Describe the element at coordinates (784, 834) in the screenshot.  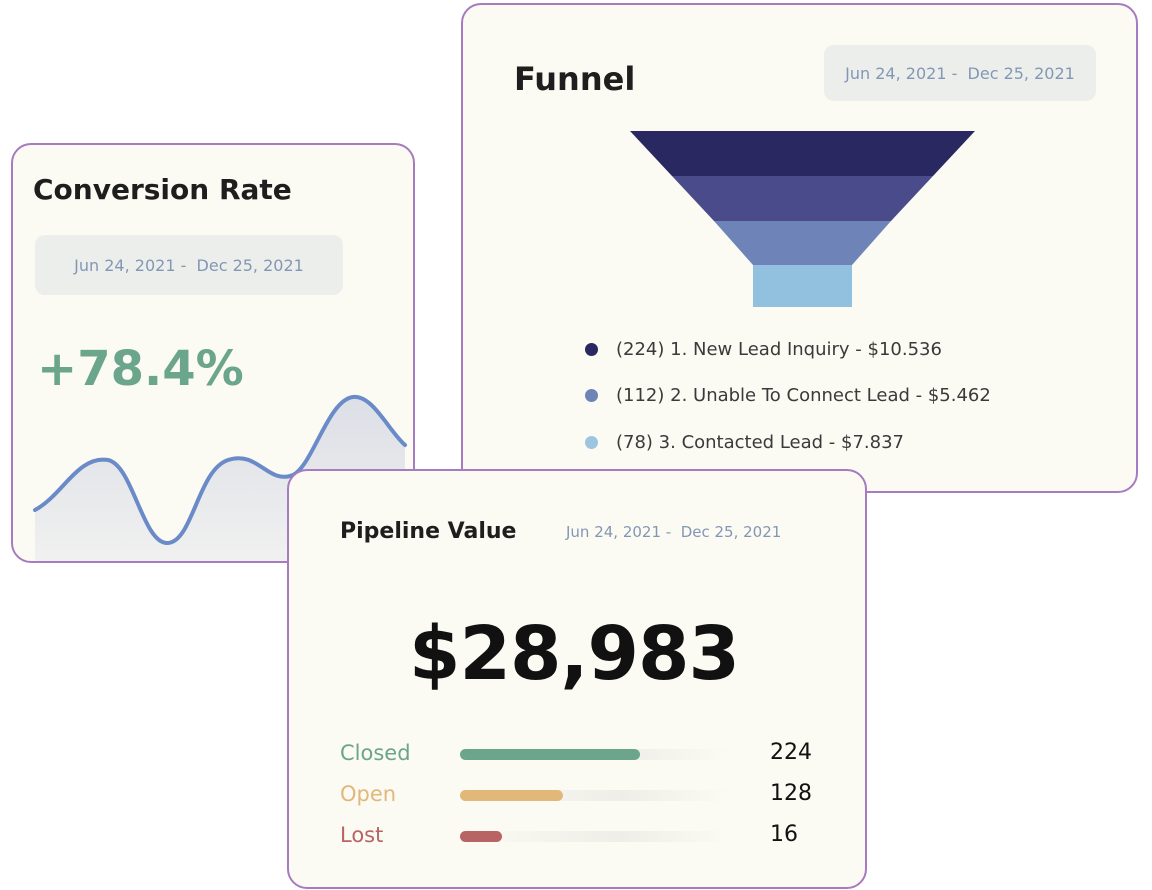
I see `row-count: 16` at that location.